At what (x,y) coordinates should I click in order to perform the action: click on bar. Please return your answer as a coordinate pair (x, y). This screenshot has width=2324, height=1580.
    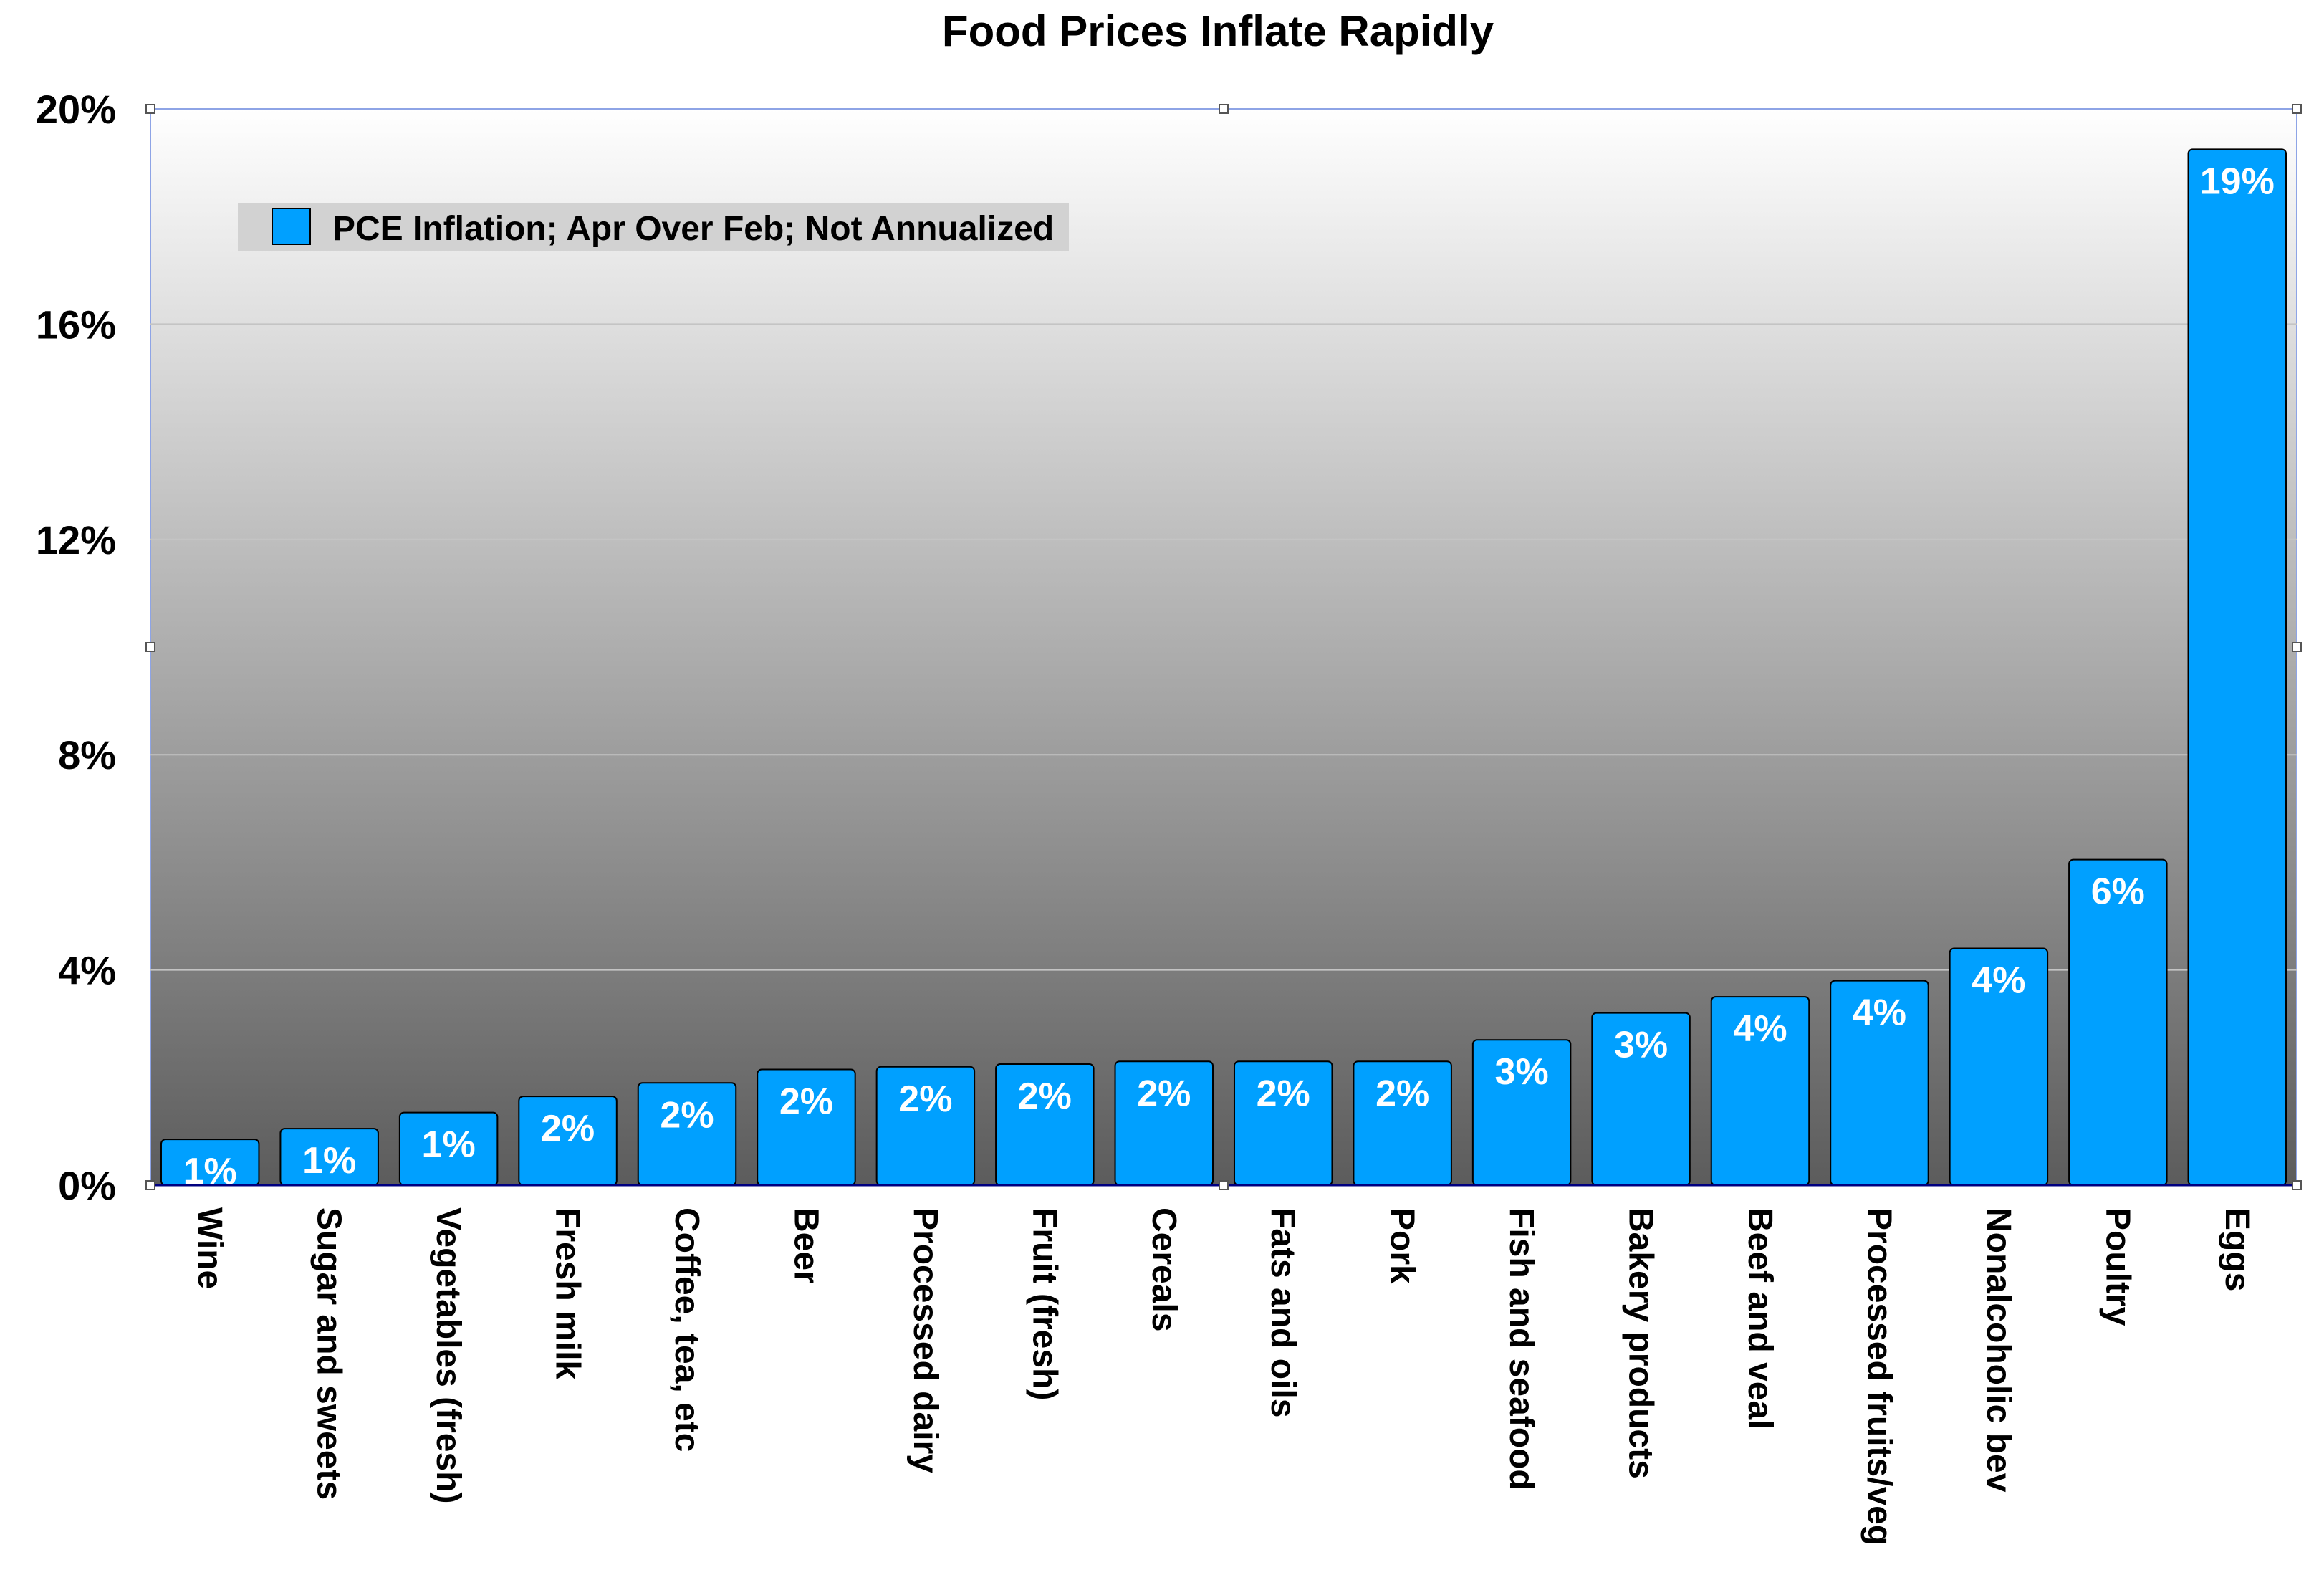
    Looking at the image, I should click on (2237, 668).